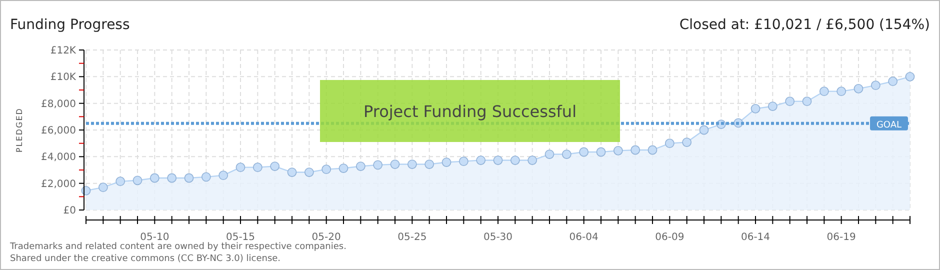 This screenshot has height=270, width=940. I want to click on y-tick-label: £2,000, so click(58, 184).